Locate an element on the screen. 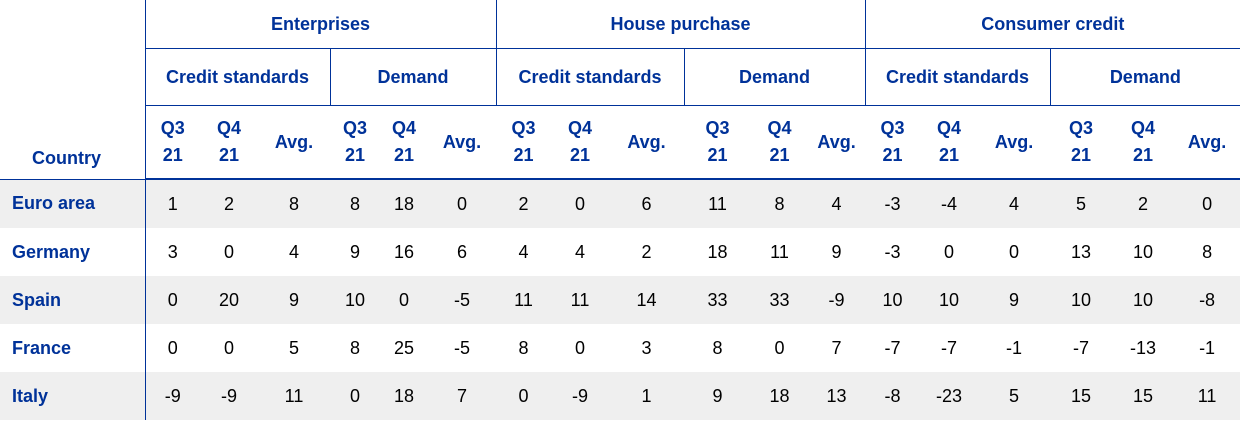  country-cell: Spain is located at coordinates (73, 300).